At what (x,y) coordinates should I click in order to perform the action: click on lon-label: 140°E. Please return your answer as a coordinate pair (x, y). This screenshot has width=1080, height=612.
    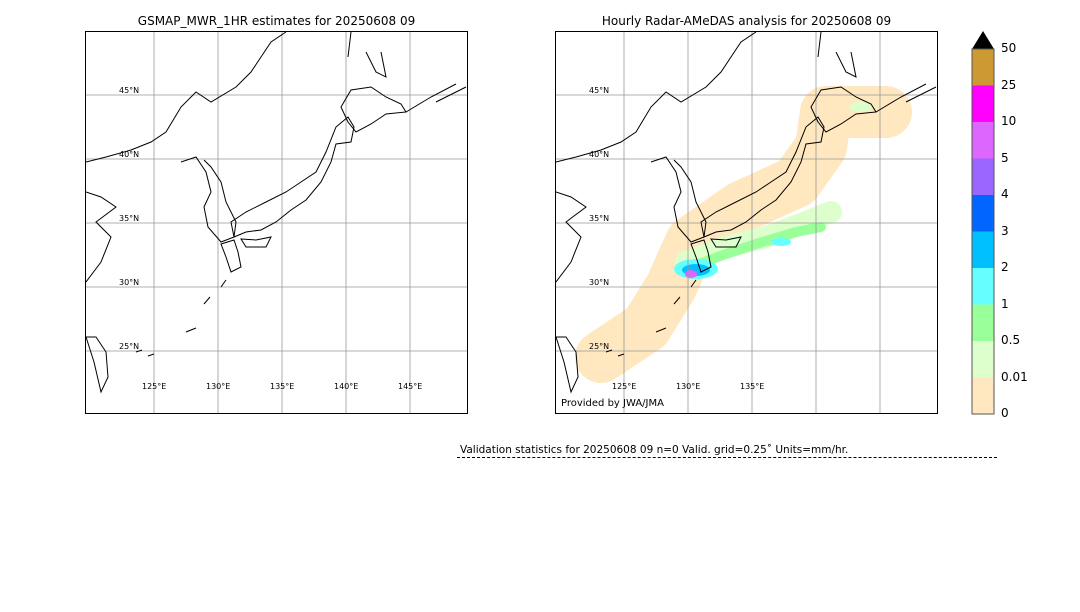
    Looking at the image, I should click on (346, 386).